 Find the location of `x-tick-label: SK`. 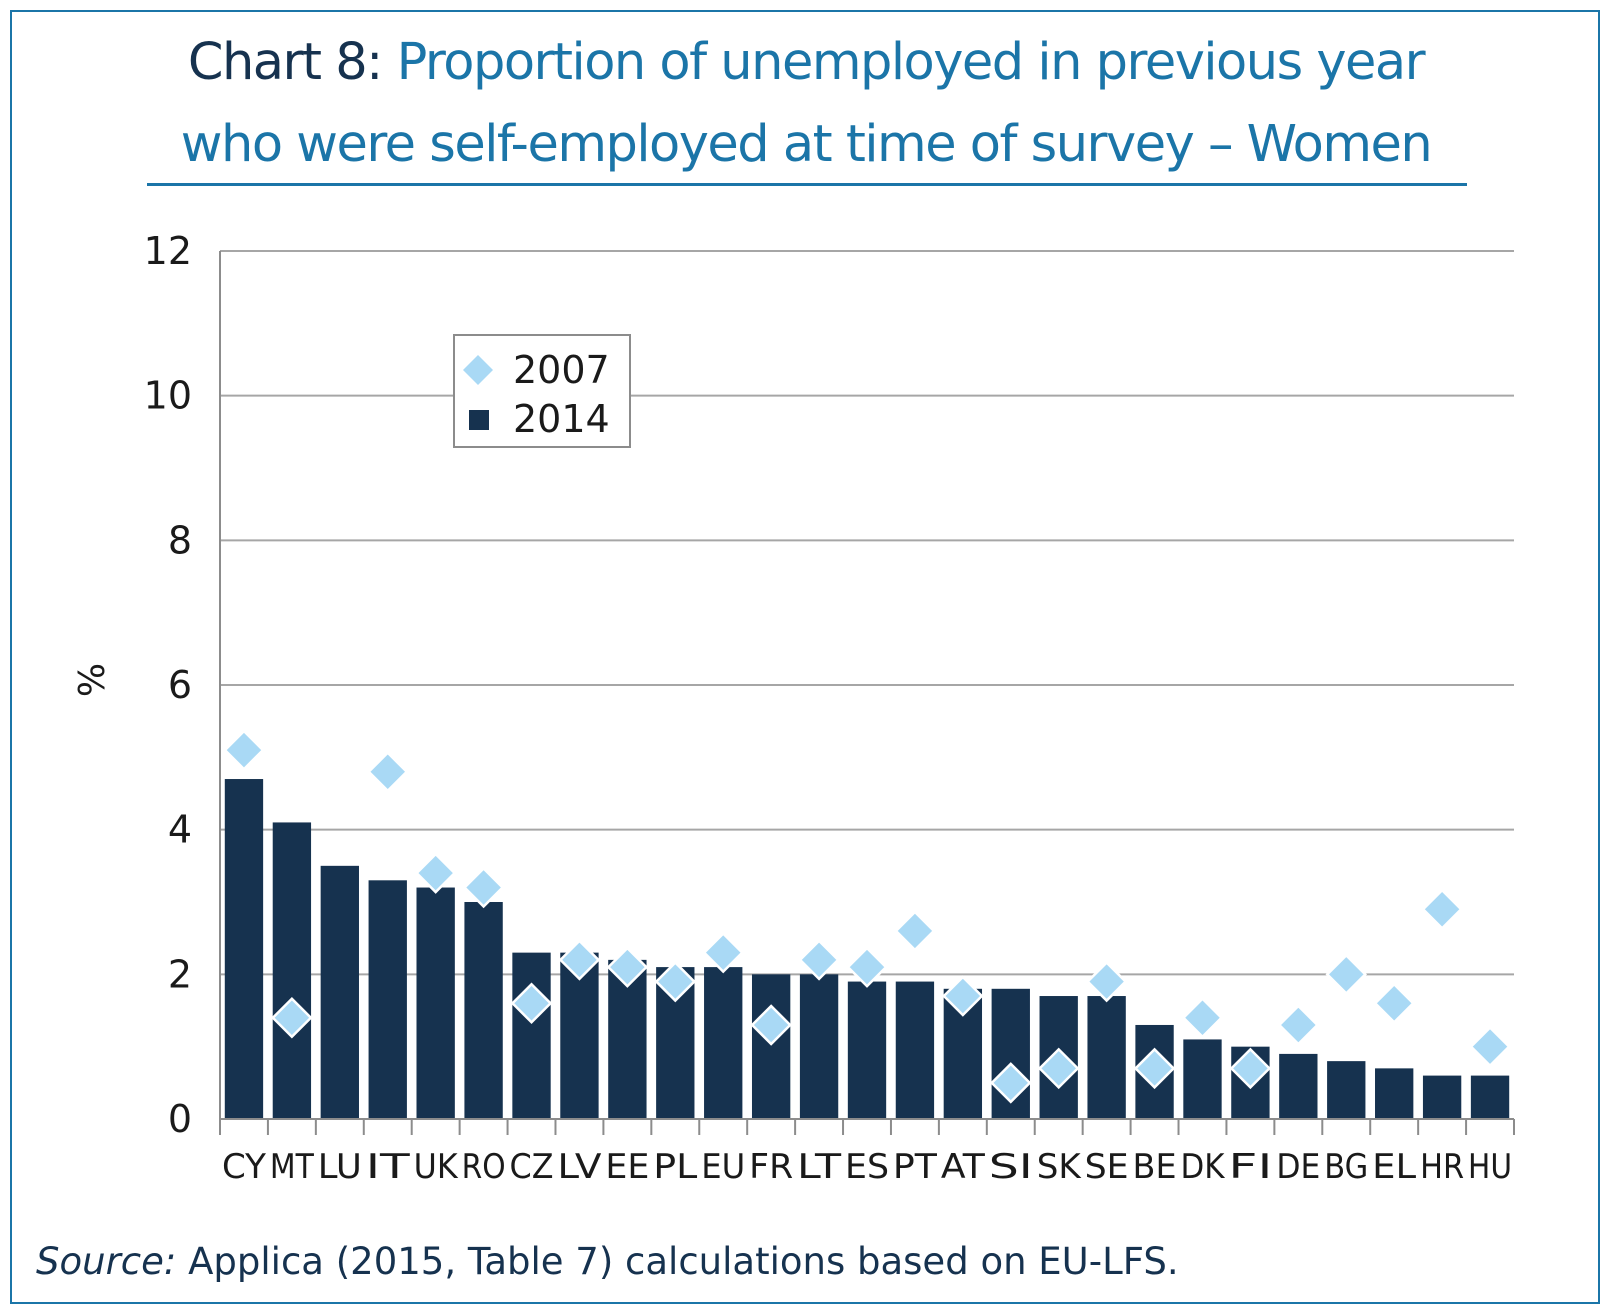

x-tick-label: SK is located at coordinates (1060, 1167).